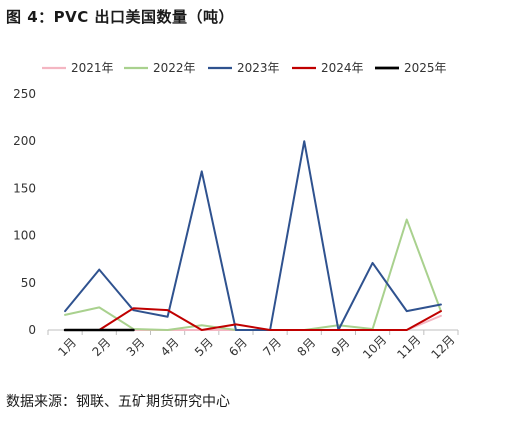  Describe the element at coordinates (170, 347) in the screenshot. I see `x-tick-label: 4月` at that location.